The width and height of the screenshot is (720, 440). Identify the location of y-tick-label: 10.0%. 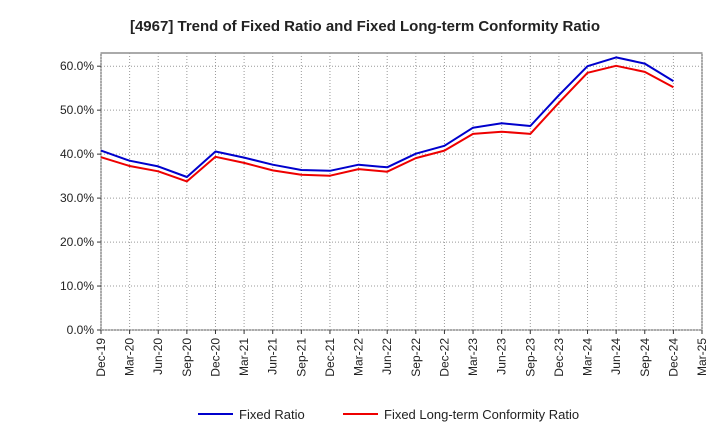
(77, 286).